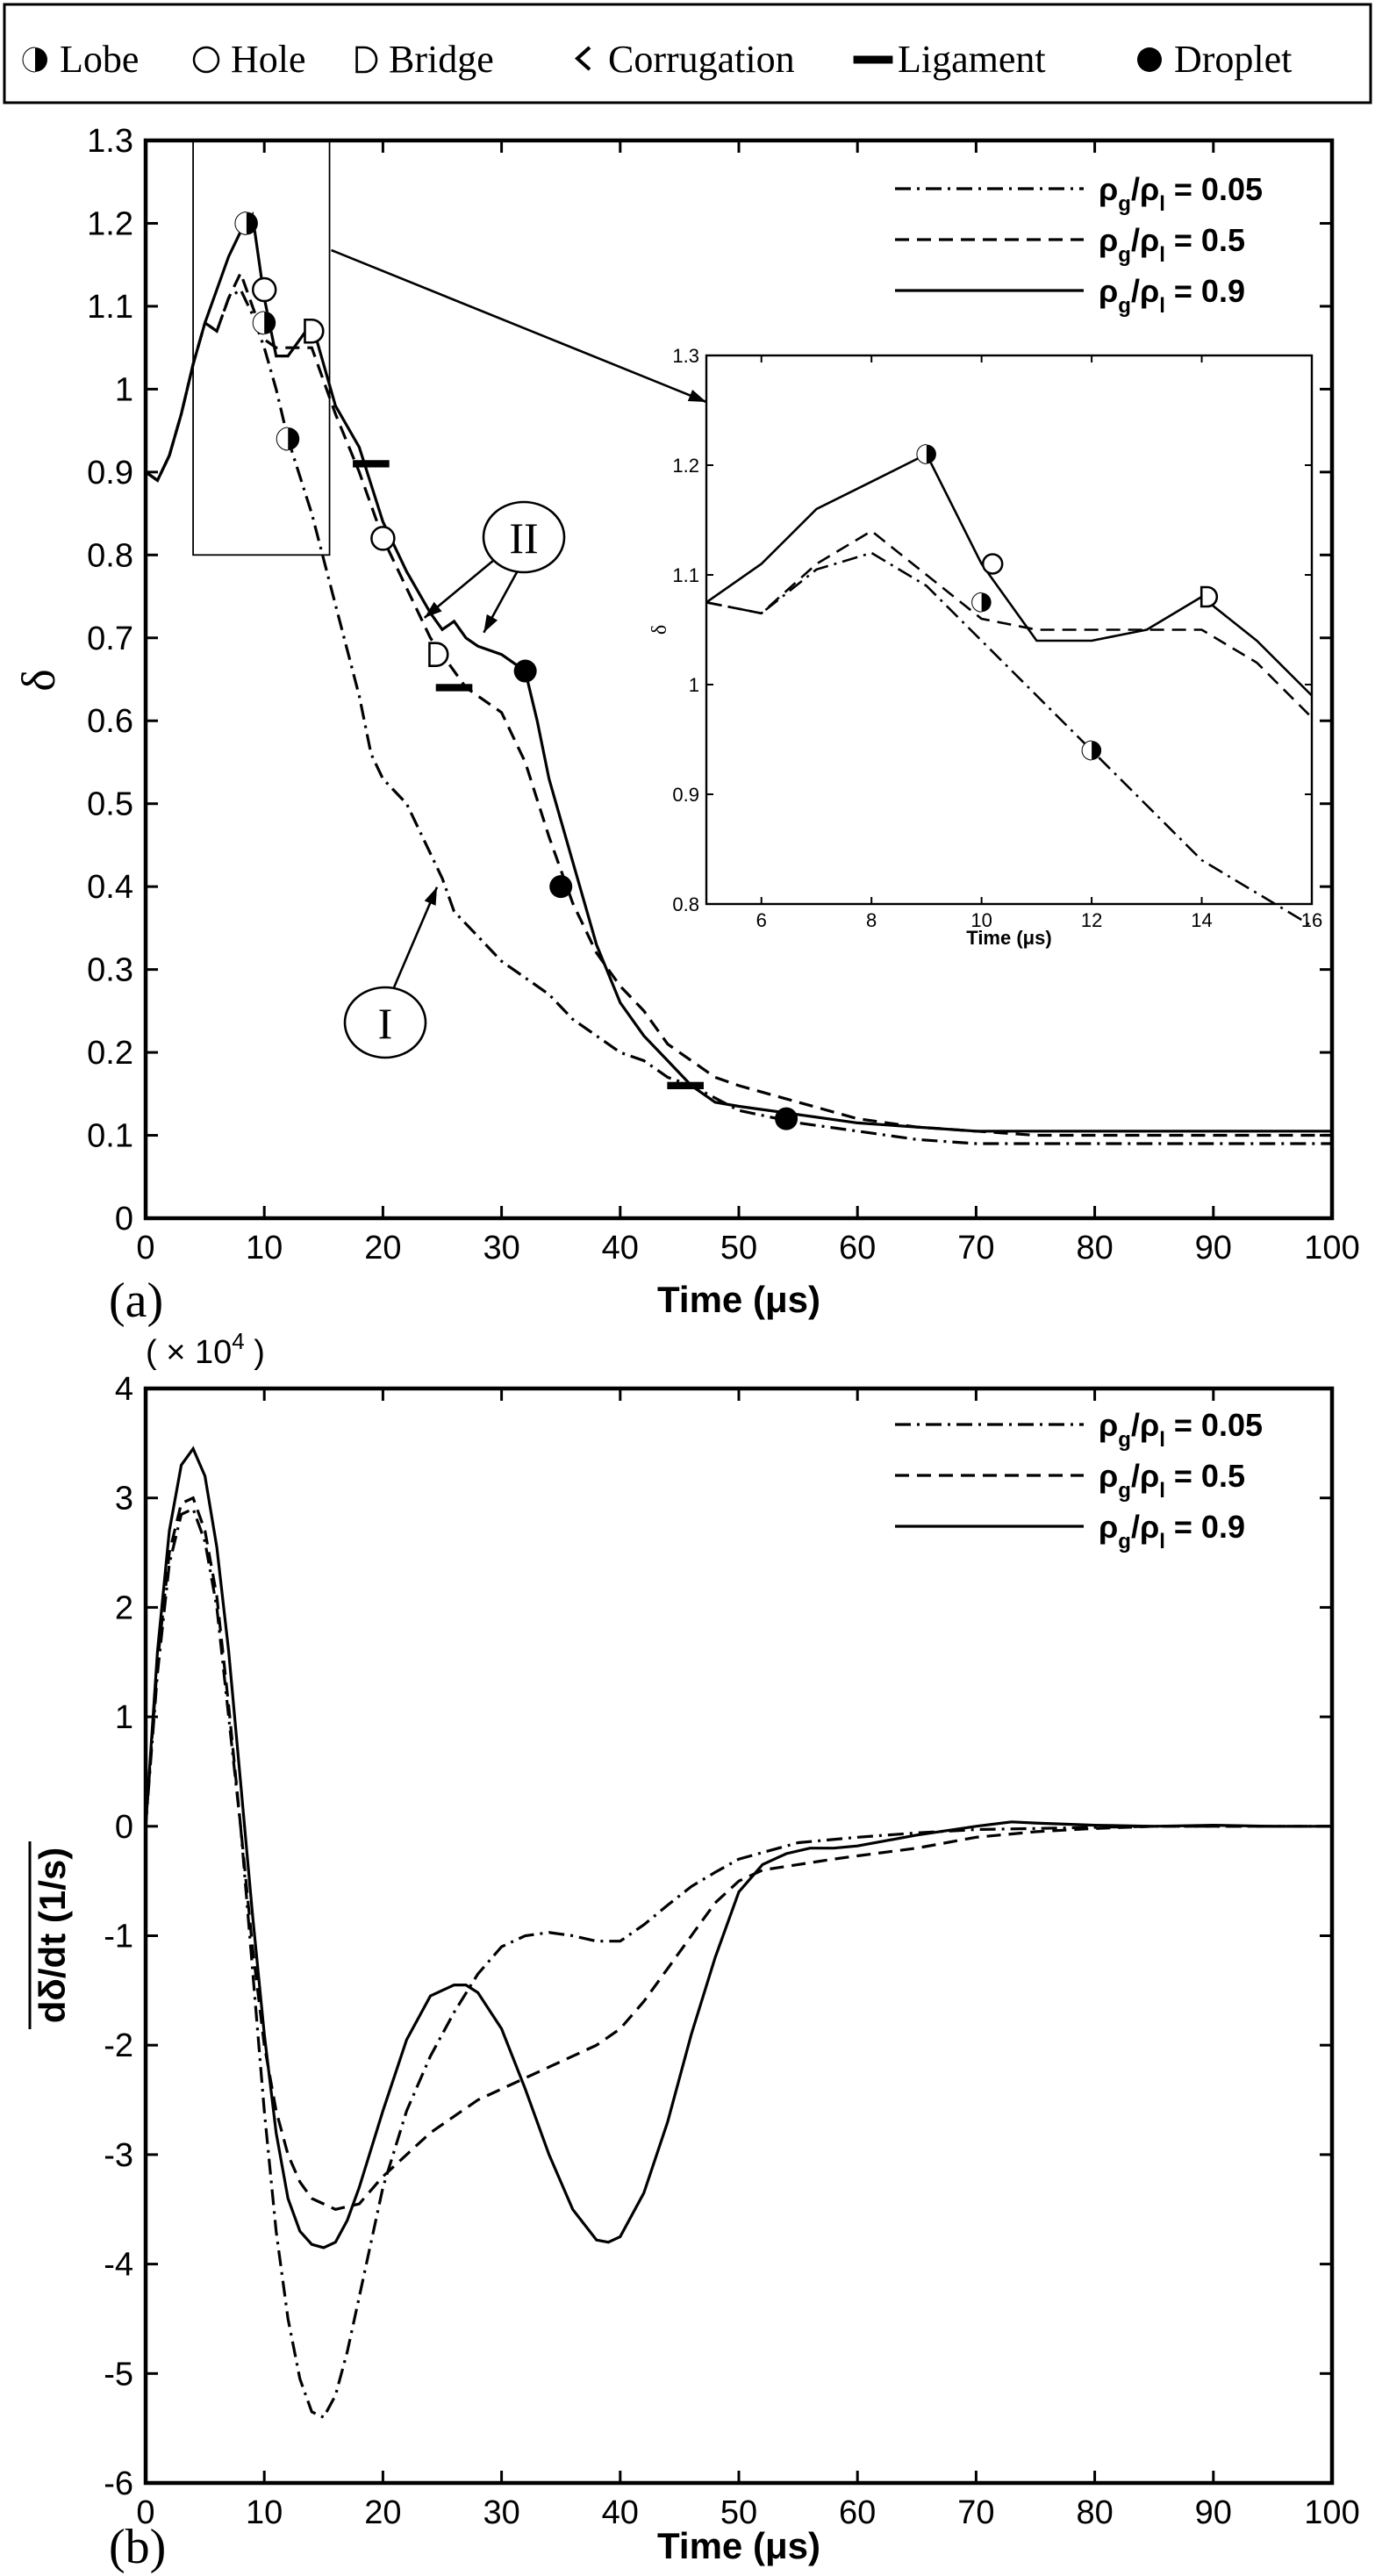 The height and width of the screenshot is (2576, 1375). What do you see at coordinates (441, 59) in the screenshot?
I see `legend-item-label: Bridge` at bounding box center [441, 59].